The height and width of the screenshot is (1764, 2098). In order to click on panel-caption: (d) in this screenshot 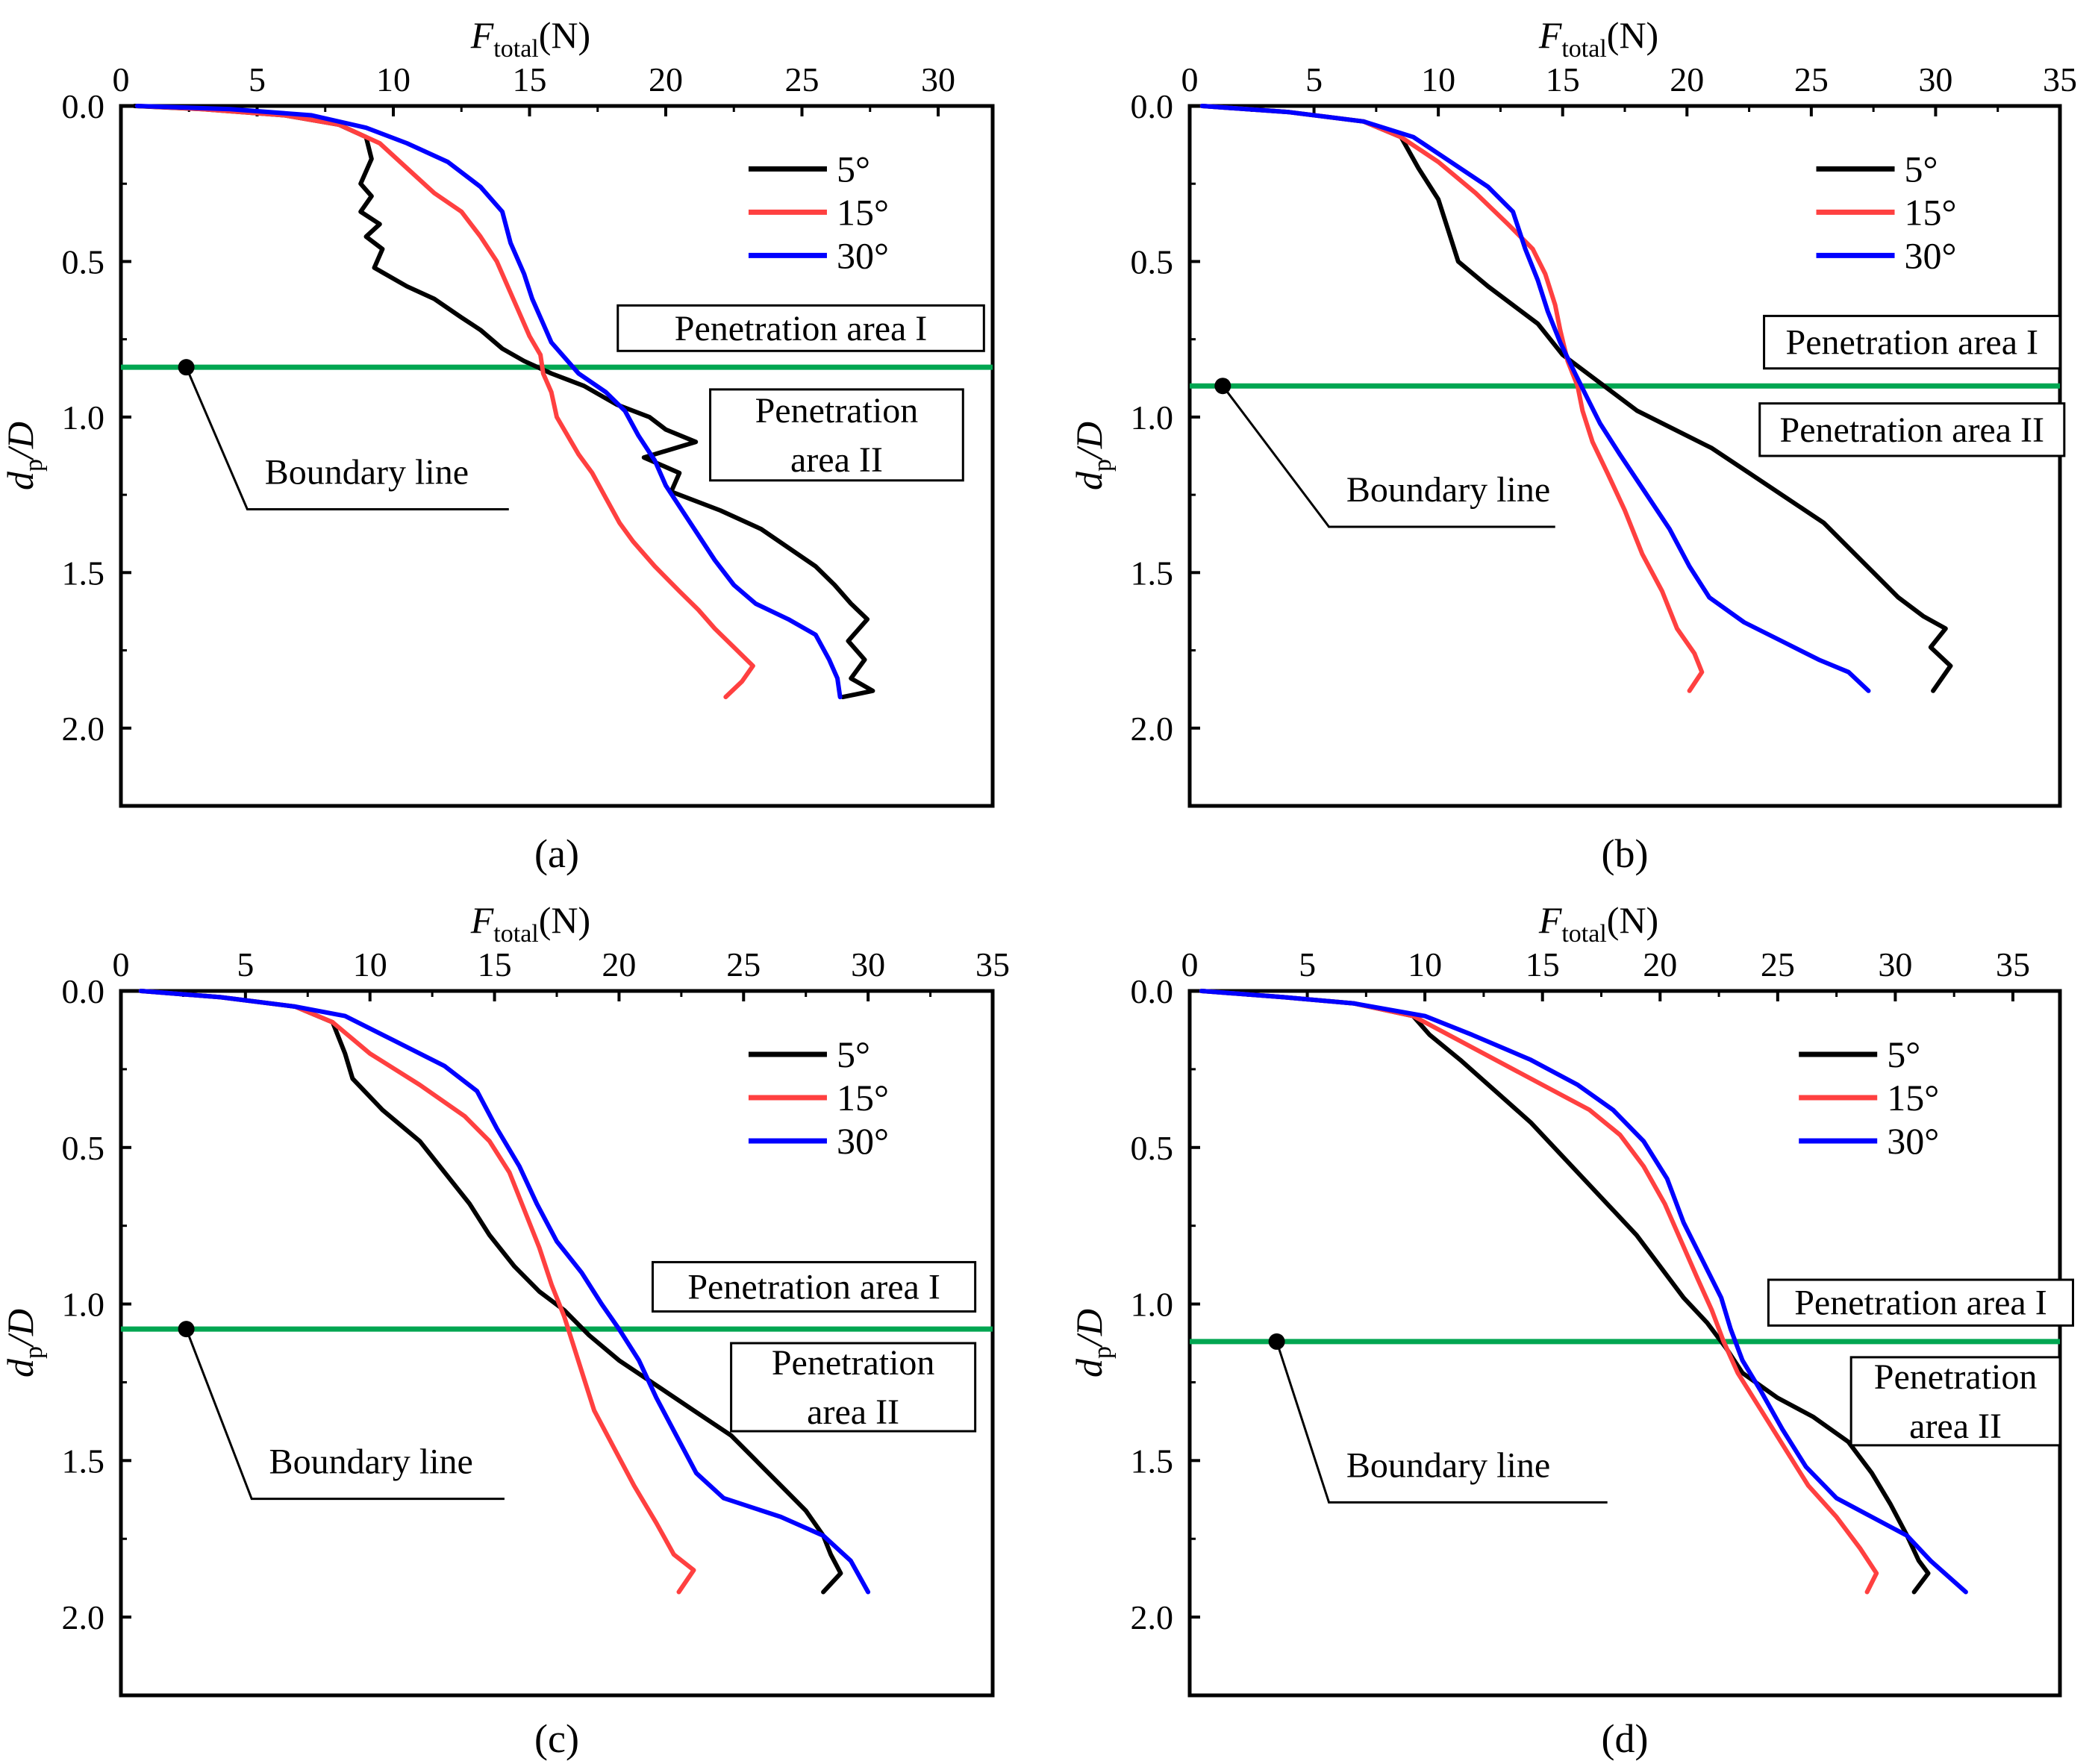, I will do `click(1625, 1738)`.